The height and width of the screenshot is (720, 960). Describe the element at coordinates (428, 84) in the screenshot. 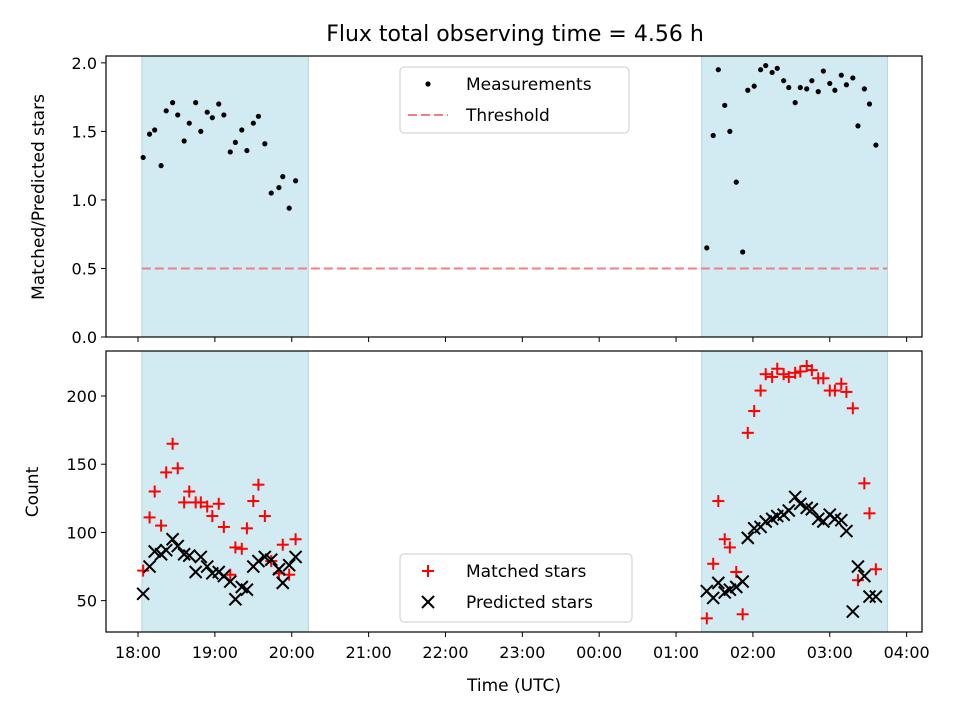

I see `ratio-legend-marker` at that location.